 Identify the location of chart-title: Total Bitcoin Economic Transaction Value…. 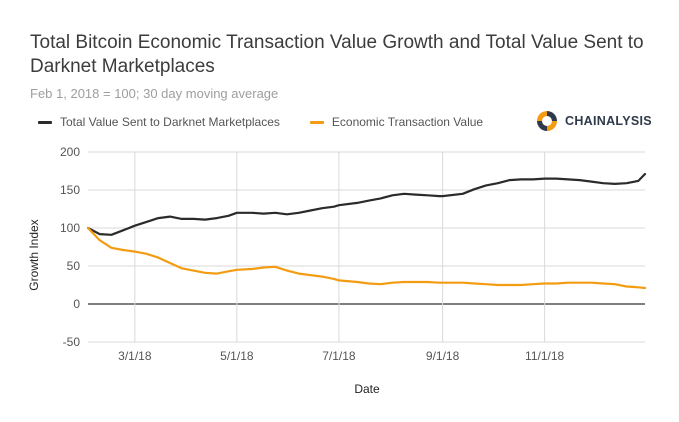
(337, 54).